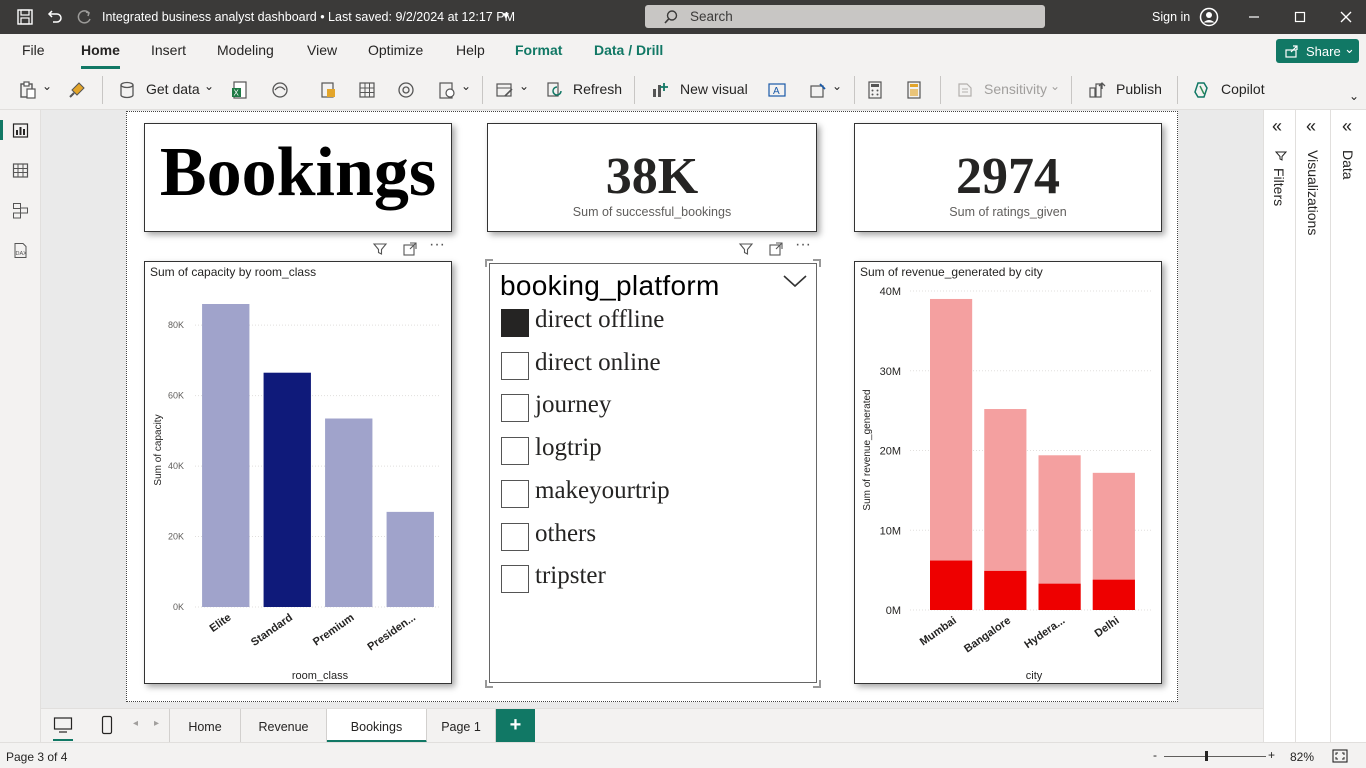 Image resolution: width=1366 pixels, height=768 pixels. What do you see at coordinates (951, 454) in the screenshot?
I see `bar-total` at bounding box center [951, 454].